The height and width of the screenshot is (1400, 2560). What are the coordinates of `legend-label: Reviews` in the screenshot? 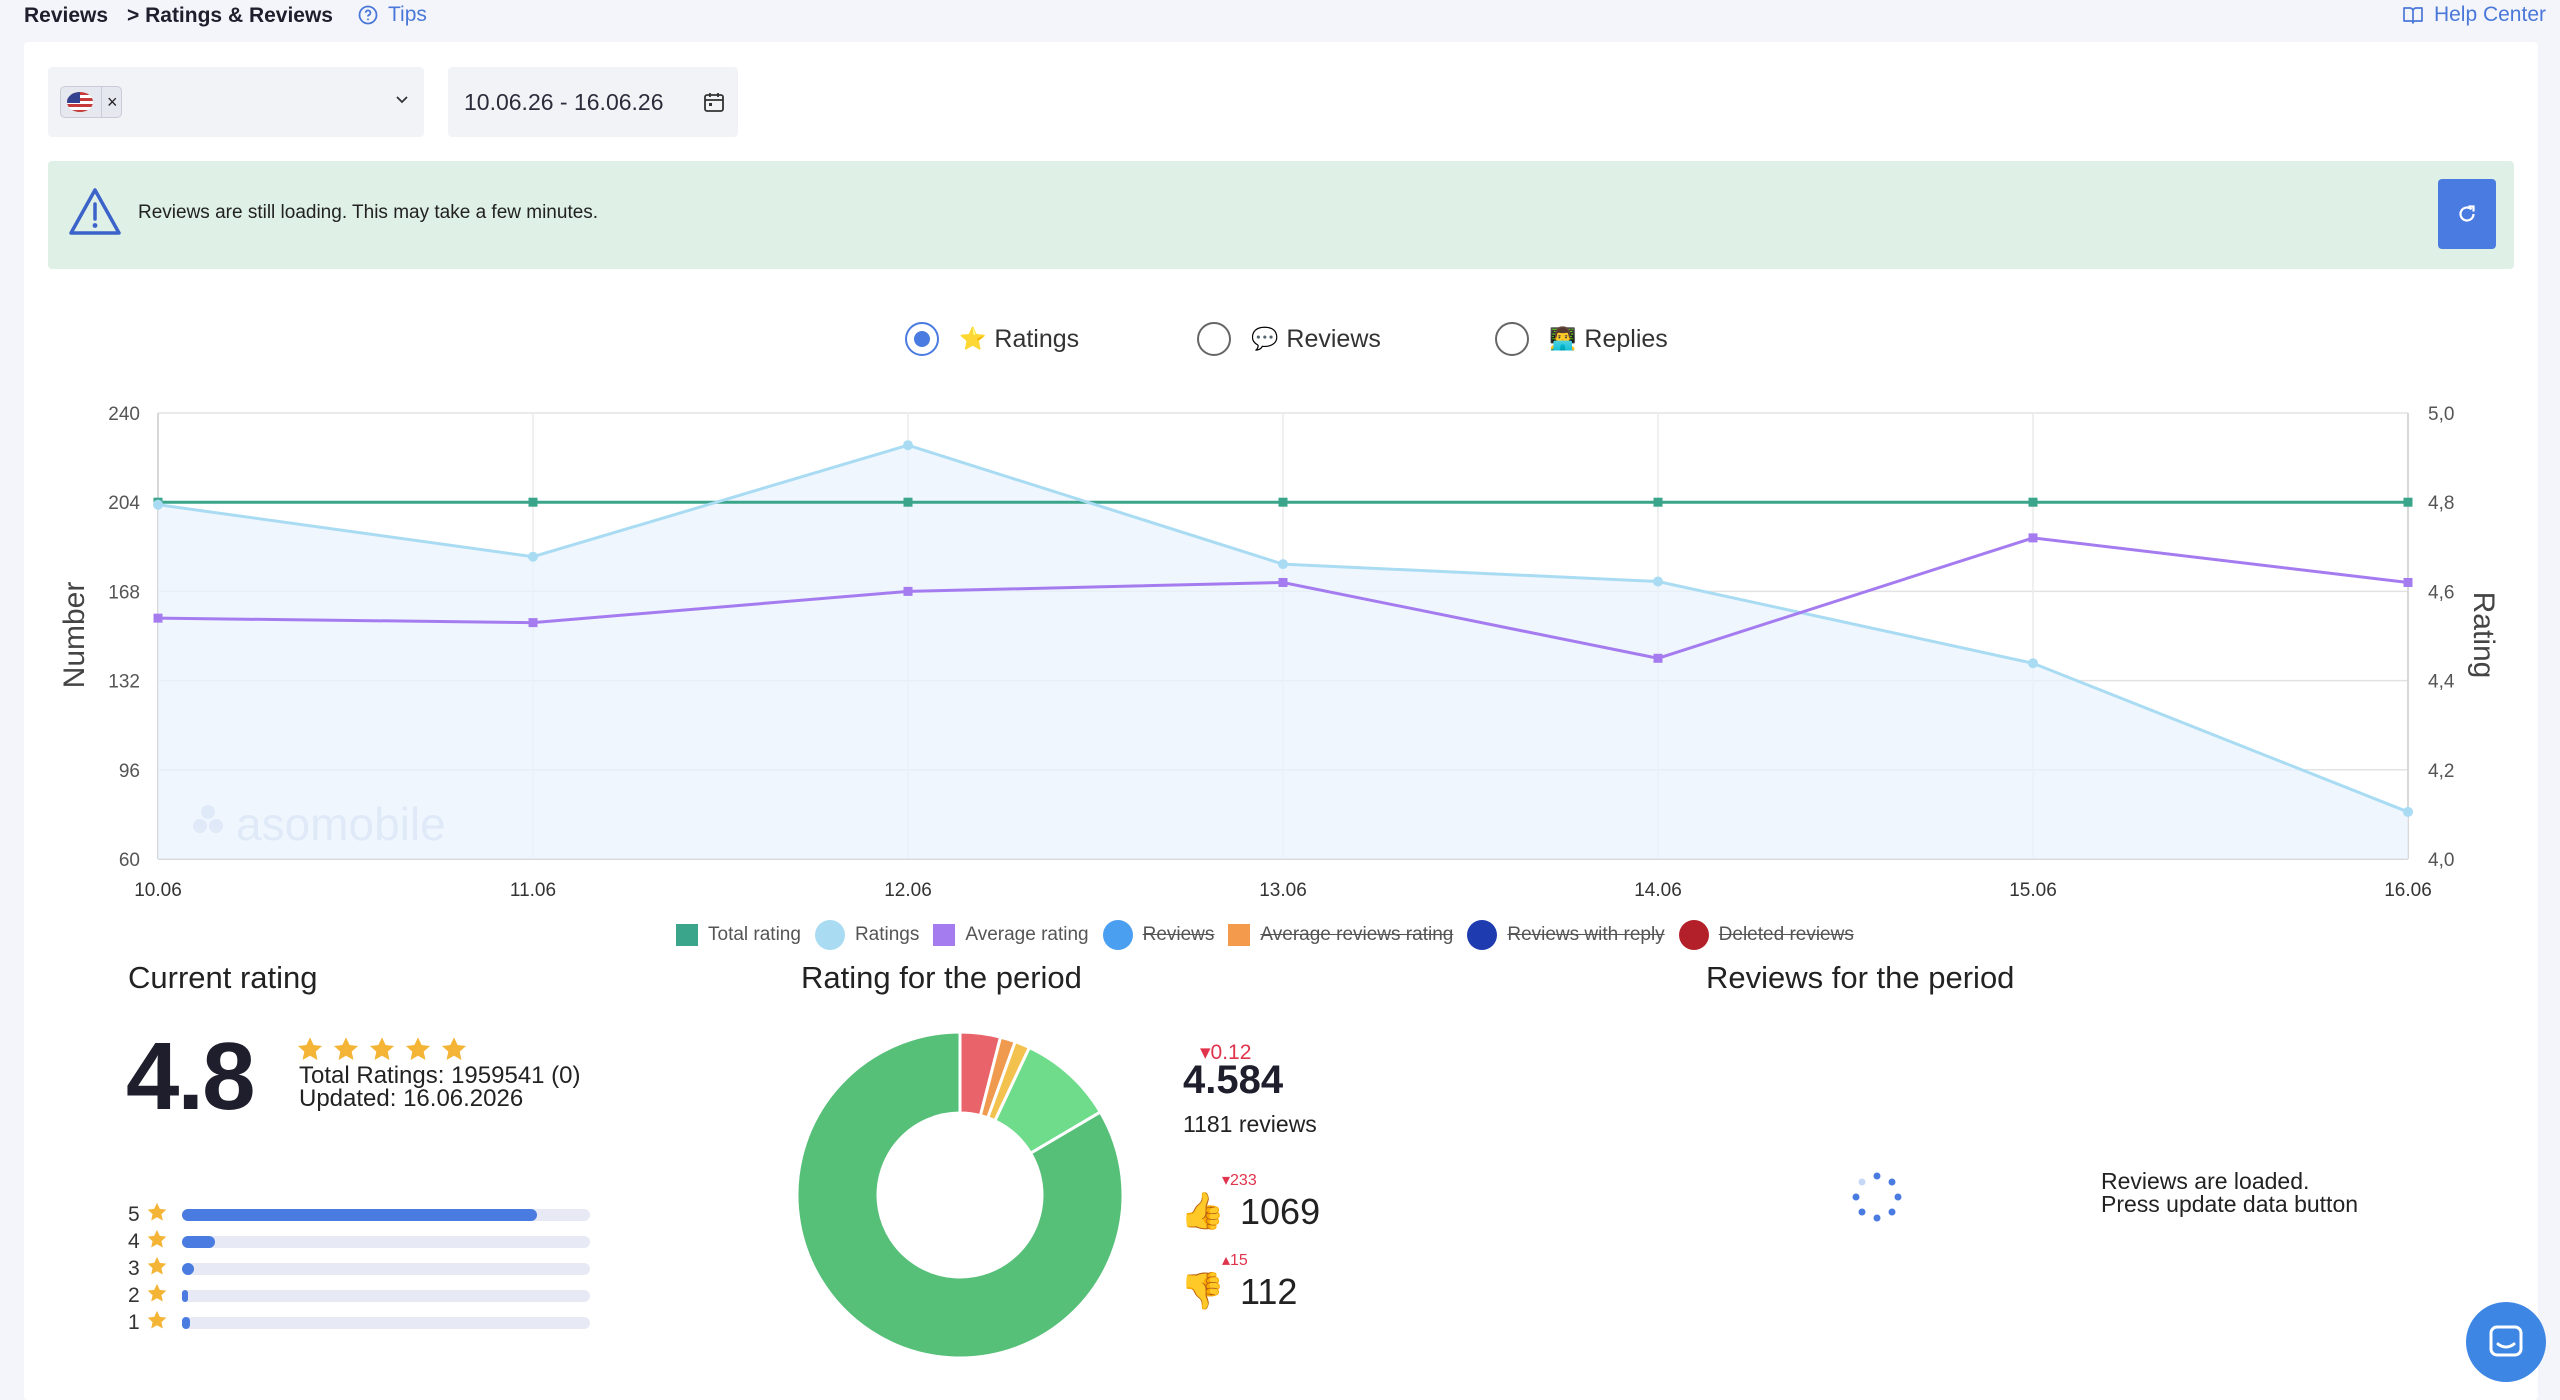 It's located at (1178, 934).